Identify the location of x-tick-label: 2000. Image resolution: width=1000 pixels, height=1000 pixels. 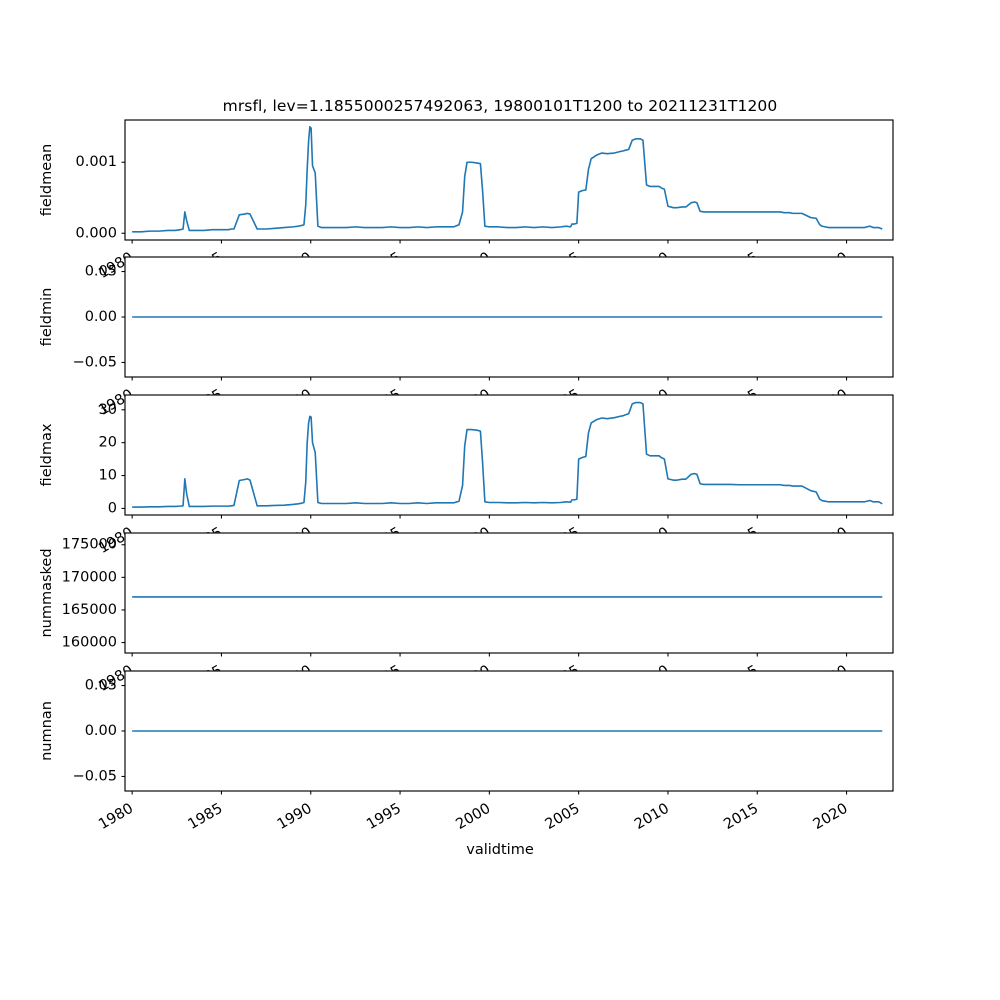
(473, 817).